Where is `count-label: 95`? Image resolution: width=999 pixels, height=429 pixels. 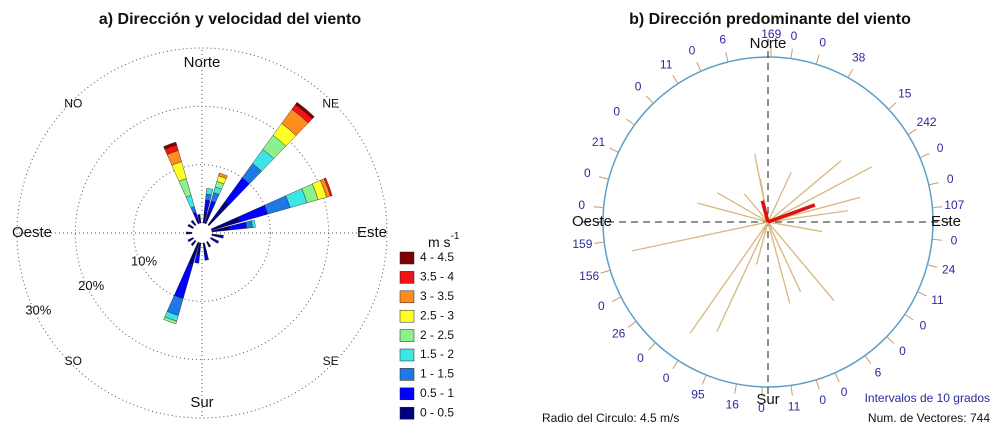 count-label: 95 is located at coordinates (698, 395).